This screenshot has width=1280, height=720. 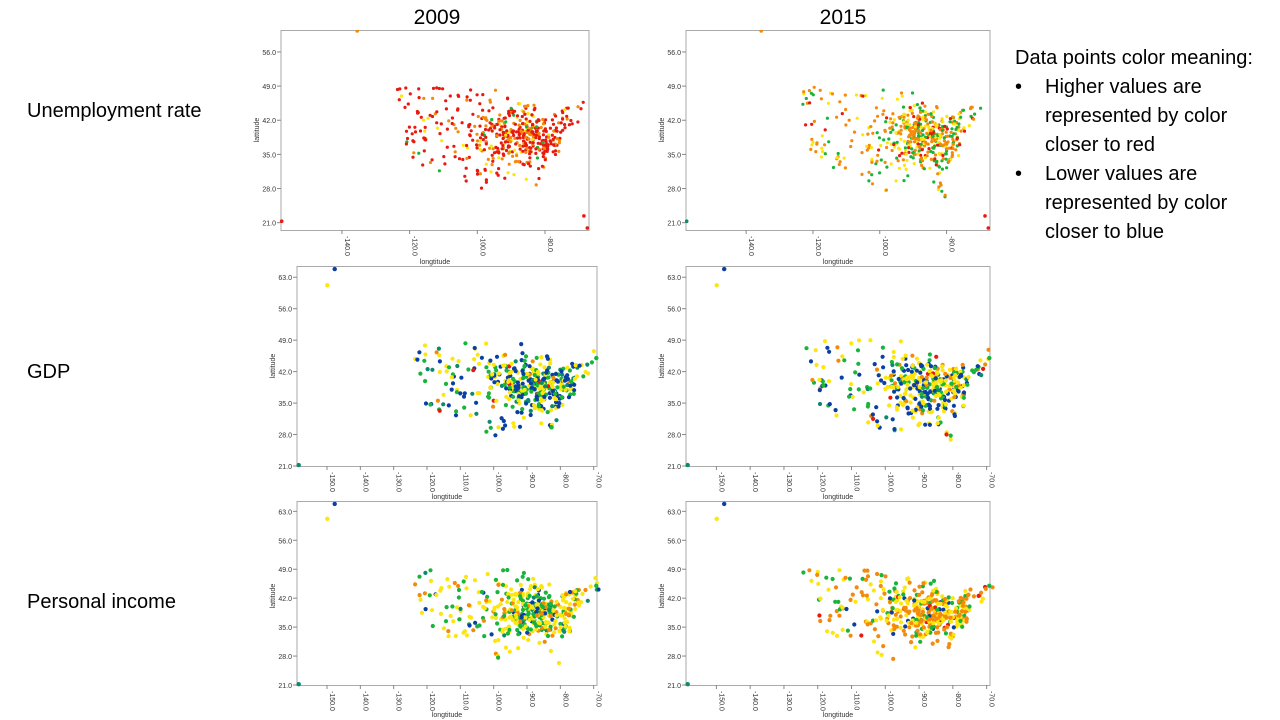 I want to click on y-axis-label: lattitude, so click(x=257, y=130).